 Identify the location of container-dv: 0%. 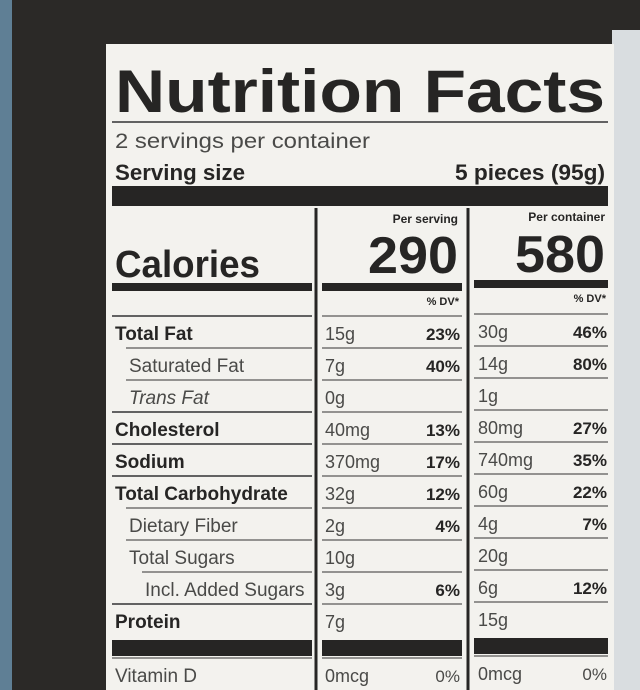
(594, 674).